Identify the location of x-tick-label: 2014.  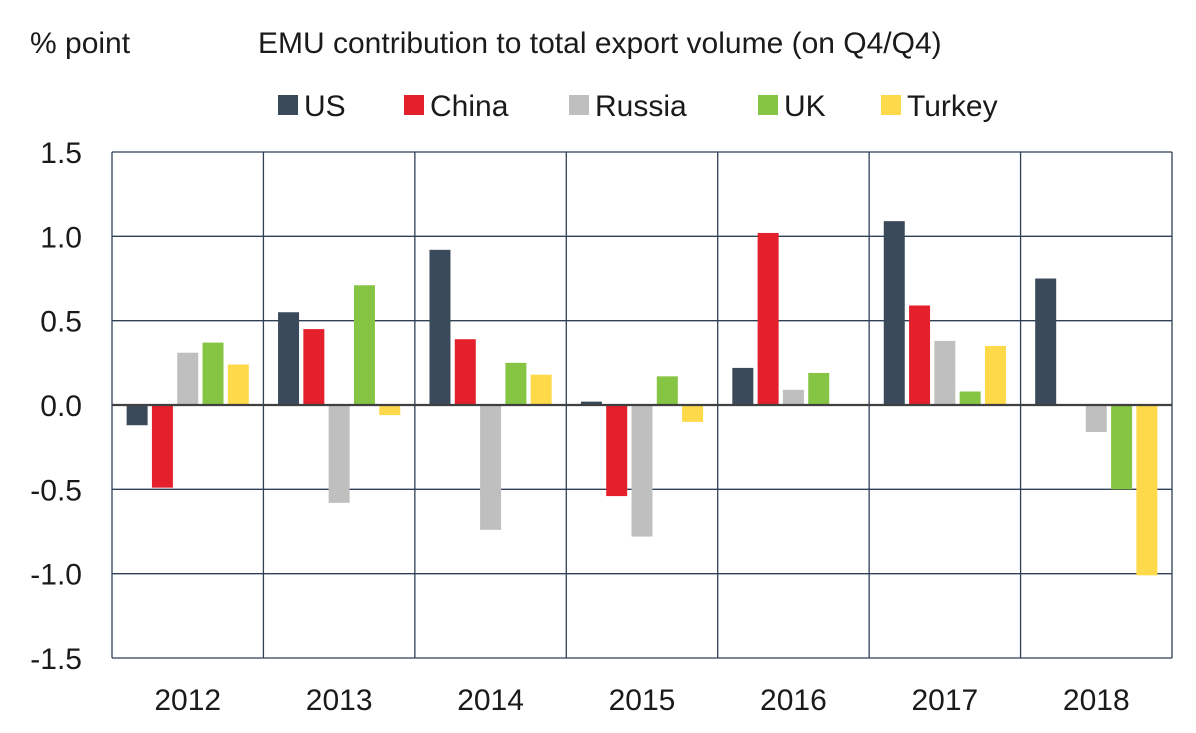
(490, 700).